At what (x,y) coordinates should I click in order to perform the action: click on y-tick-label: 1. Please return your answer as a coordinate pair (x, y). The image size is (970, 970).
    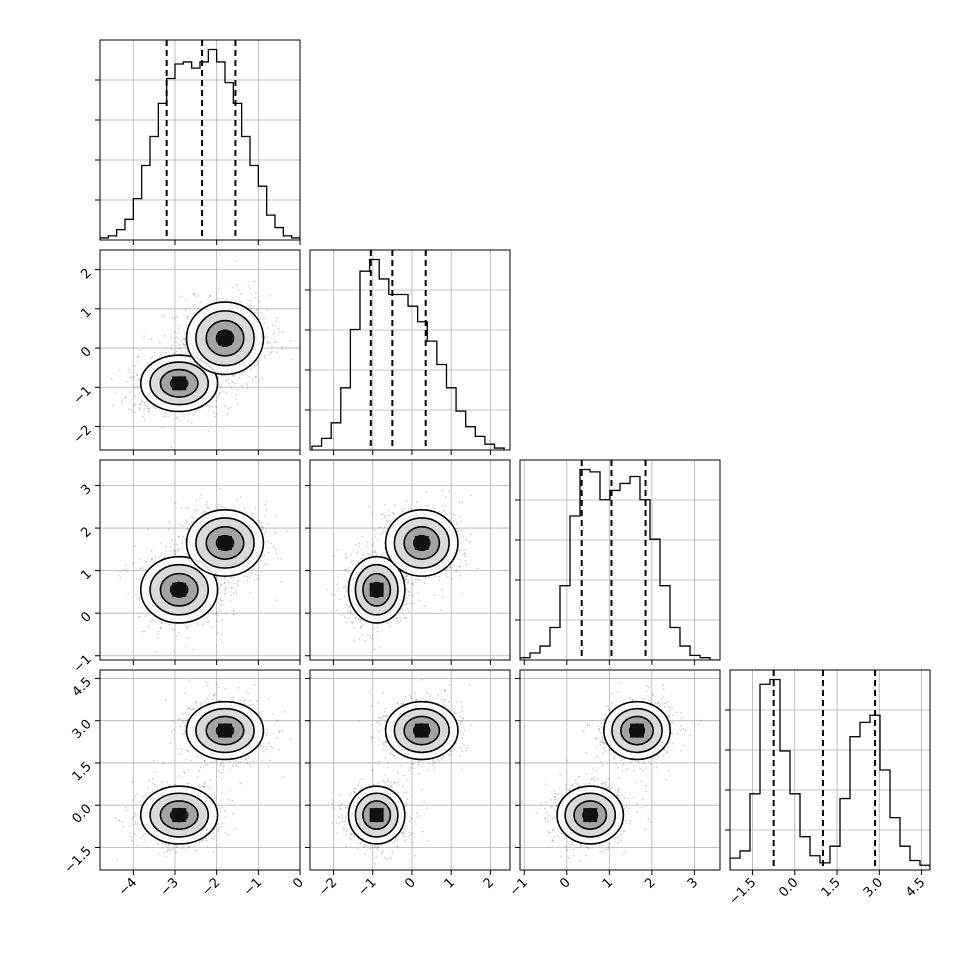
    Looking at the image, I should click on (86, 575).